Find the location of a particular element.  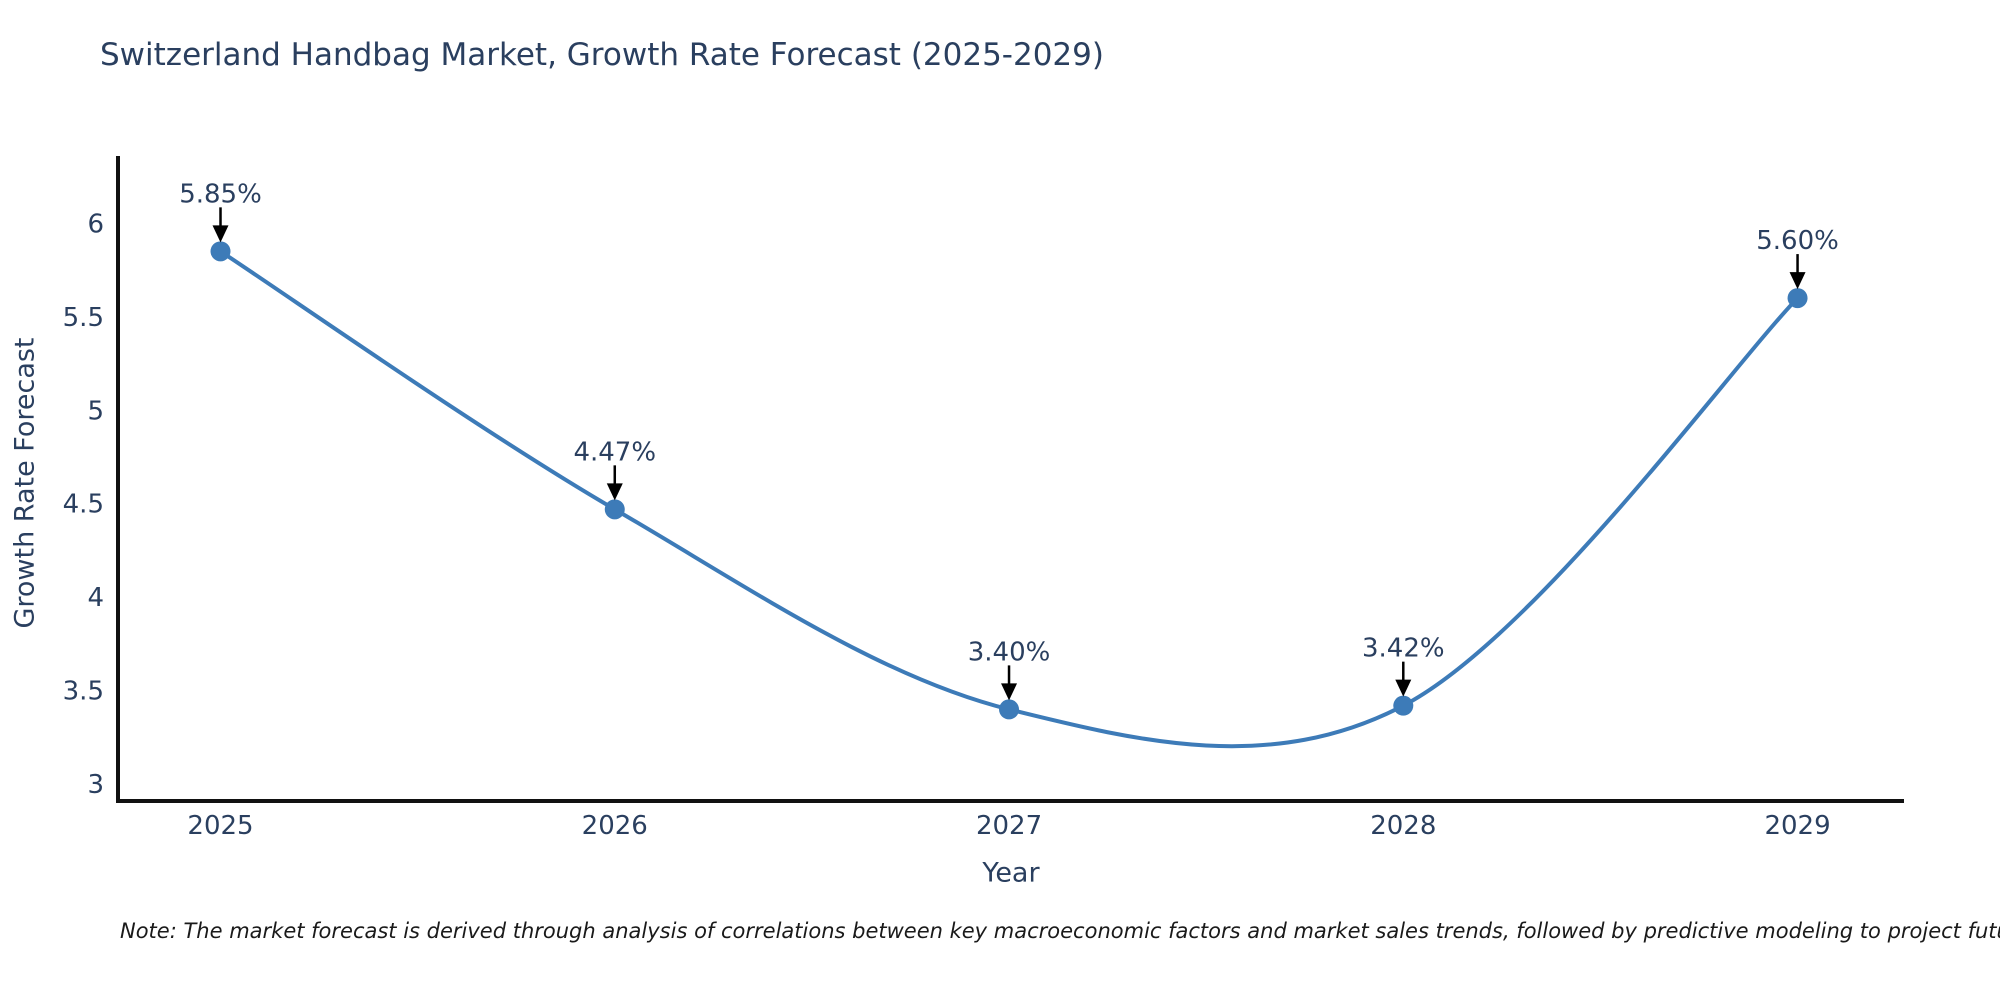

x-tick-label: 2026 is located at coordinates (615, 826).